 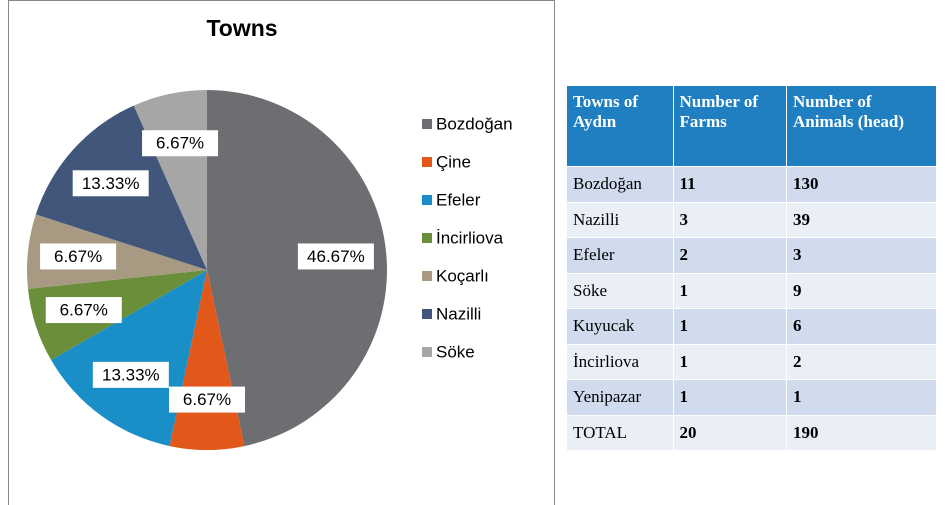 What do you see at coordinates (861, 219) in the screenshot?
I see `table-cell: 39` at bounding box center [861, 219].